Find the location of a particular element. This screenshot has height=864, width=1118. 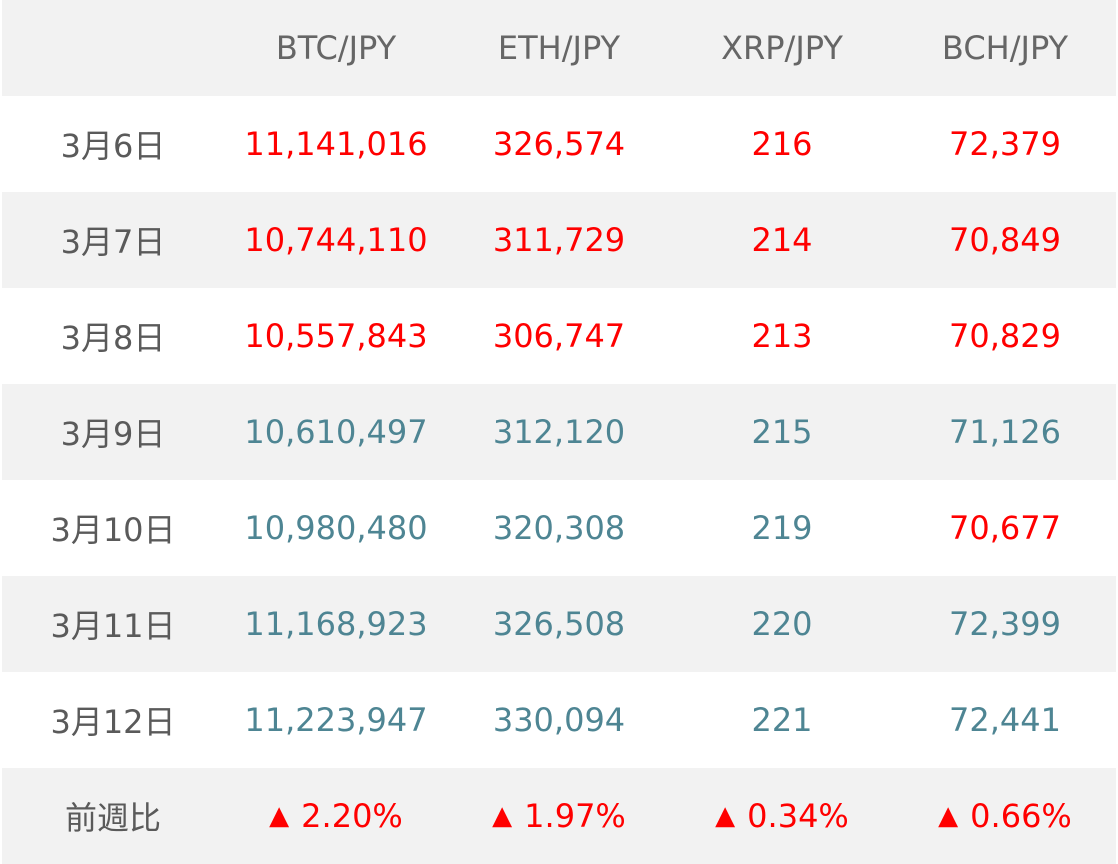

price-cell-eth: 312,120 is located at coordinates (559, 432).